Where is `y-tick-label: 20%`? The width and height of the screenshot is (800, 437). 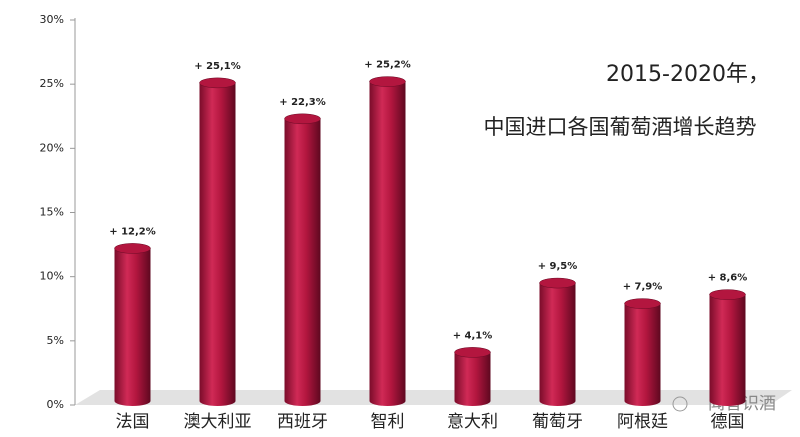
y-tick-label: 20% is located at coordinates (52, 147).